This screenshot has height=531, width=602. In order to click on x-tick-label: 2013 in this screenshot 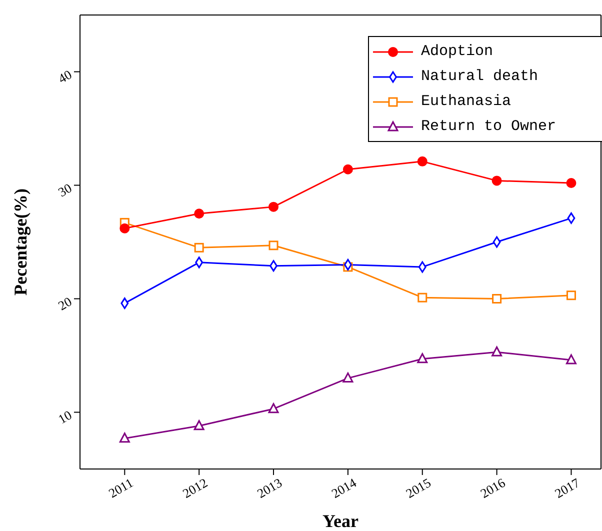, I will do `click(269, 488)`.